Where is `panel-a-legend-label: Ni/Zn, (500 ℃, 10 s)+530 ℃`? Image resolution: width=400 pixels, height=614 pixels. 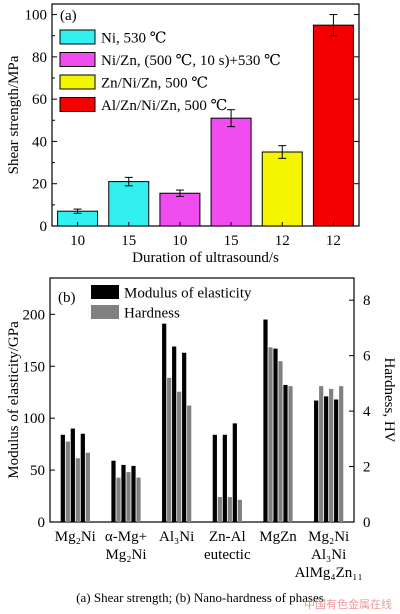 panel-a-legend-label: Ni/Zn, (500 ℃, 10 s)+530 ℃ is located at coordinates (191, 61).